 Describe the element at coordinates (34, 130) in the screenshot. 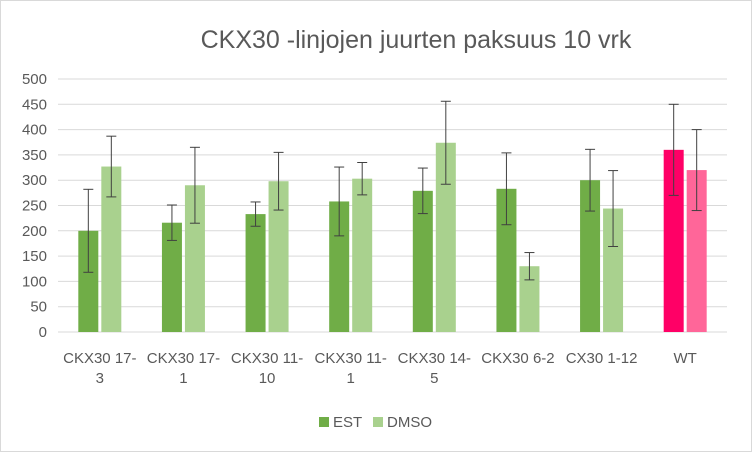

I see `y-tick-label: 400` at that location.